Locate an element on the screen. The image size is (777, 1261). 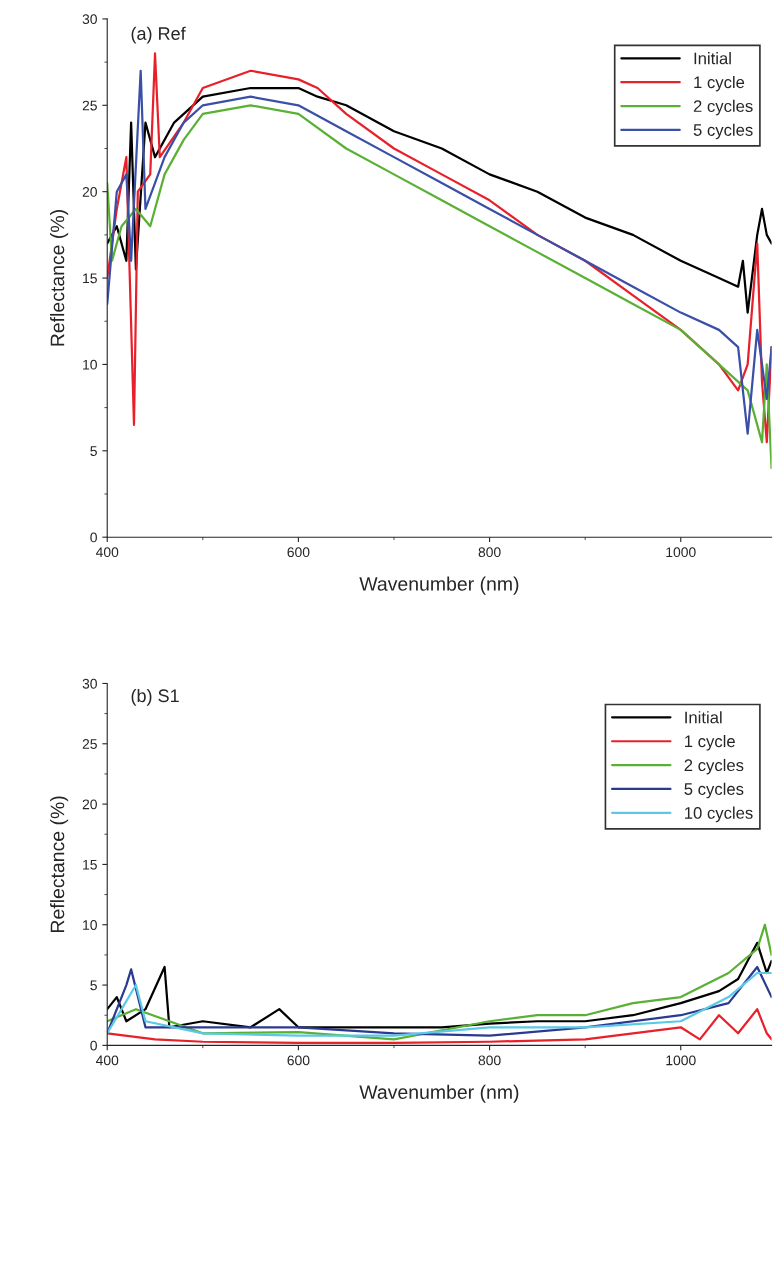
legend-label: 10 cycles is located at coordinates (719, 814).